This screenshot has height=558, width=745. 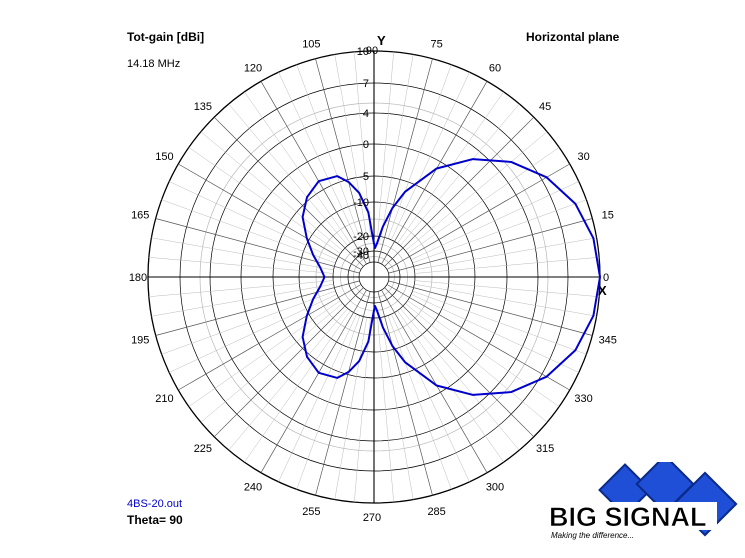 What do you see at coordinates (372, 51) in the screenshot?
I see `angle-tick-label: 90` at bounding box center [372, 51].